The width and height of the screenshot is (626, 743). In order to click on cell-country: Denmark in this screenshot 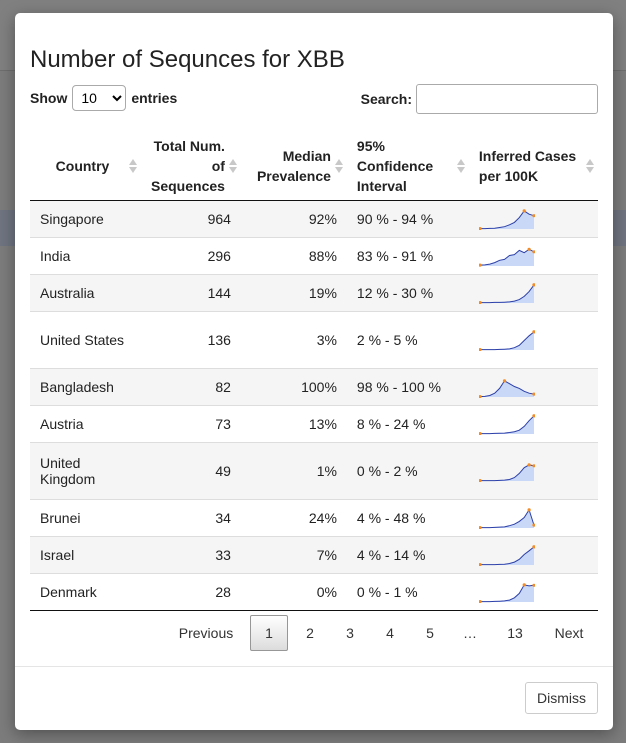, I will do `click(85, 592)`.